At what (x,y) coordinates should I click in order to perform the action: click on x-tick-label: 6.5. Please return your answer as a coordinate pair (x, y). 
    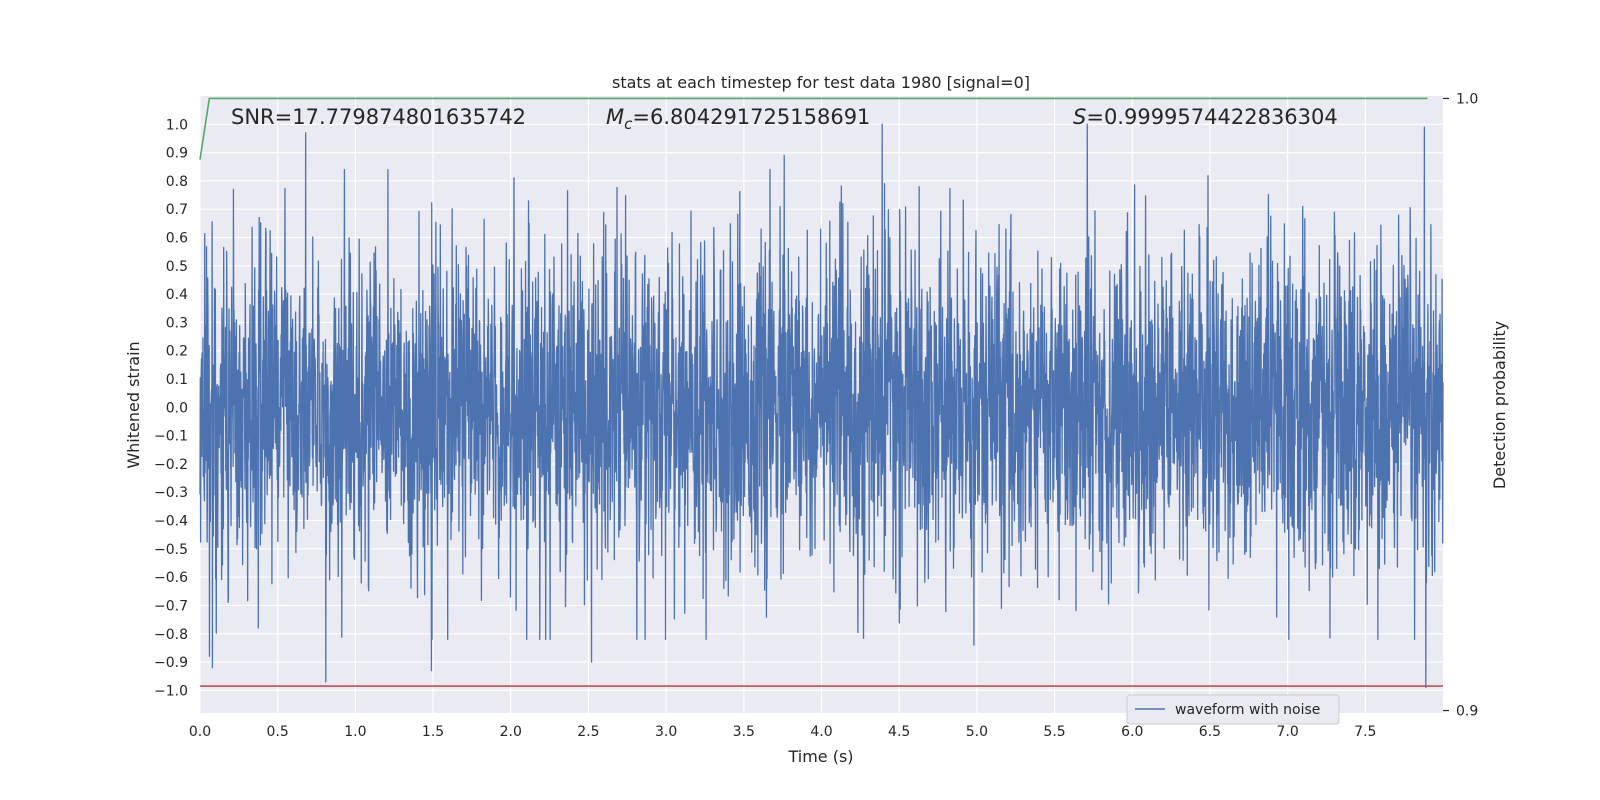
    Looking at the image, I should click on (1210, 732).